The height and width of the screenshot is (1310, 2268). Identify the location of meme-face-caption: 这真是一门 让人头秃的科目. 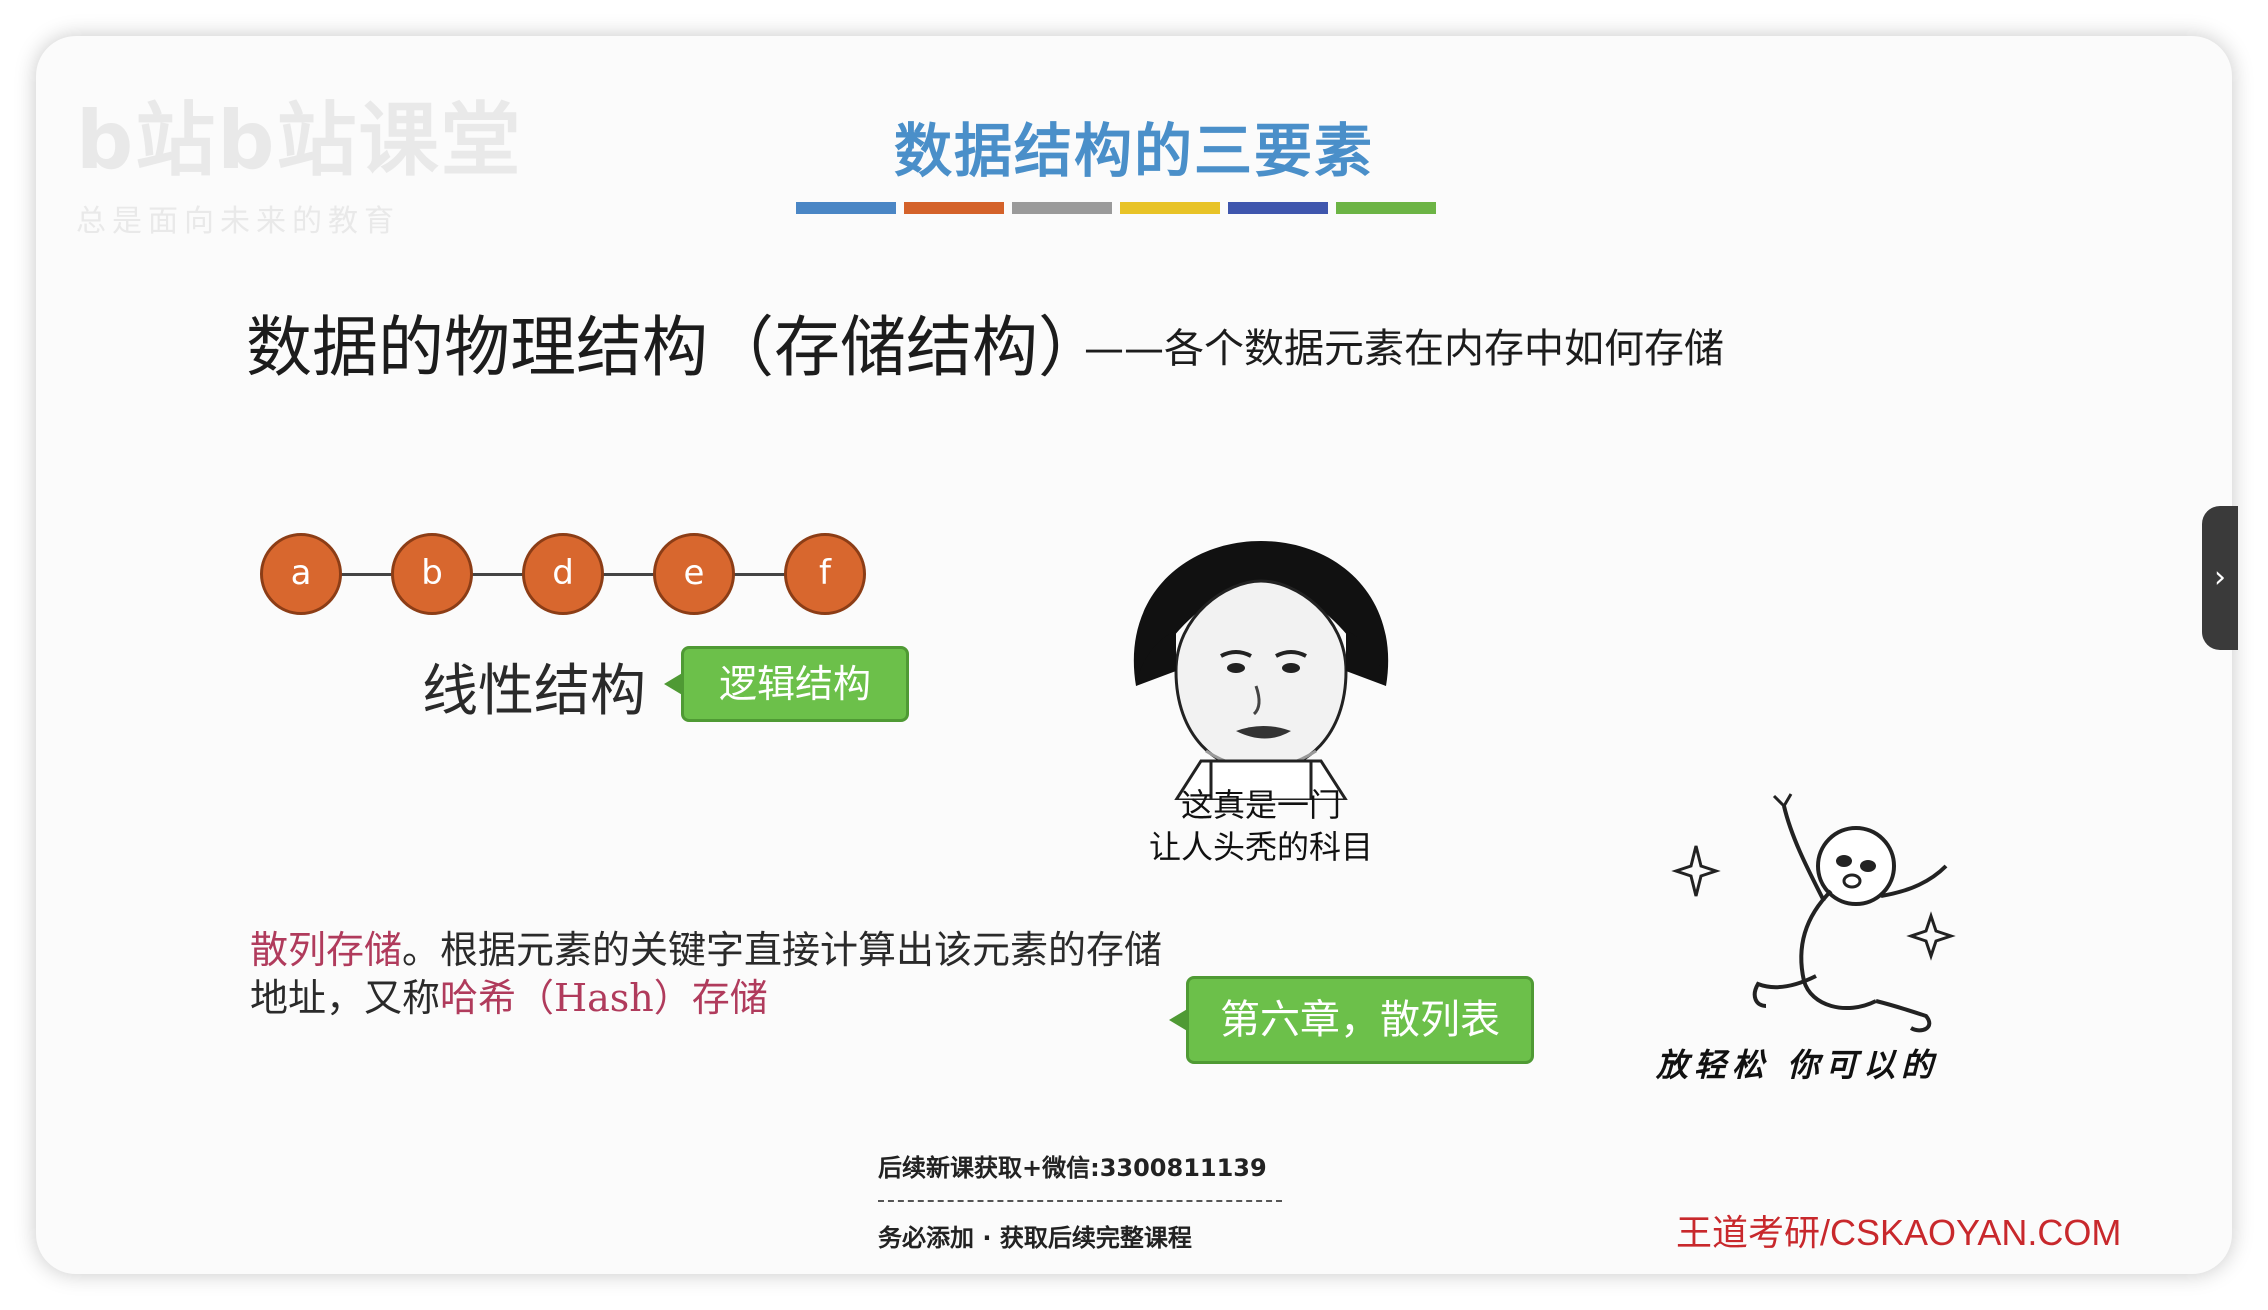
(1261, 826).